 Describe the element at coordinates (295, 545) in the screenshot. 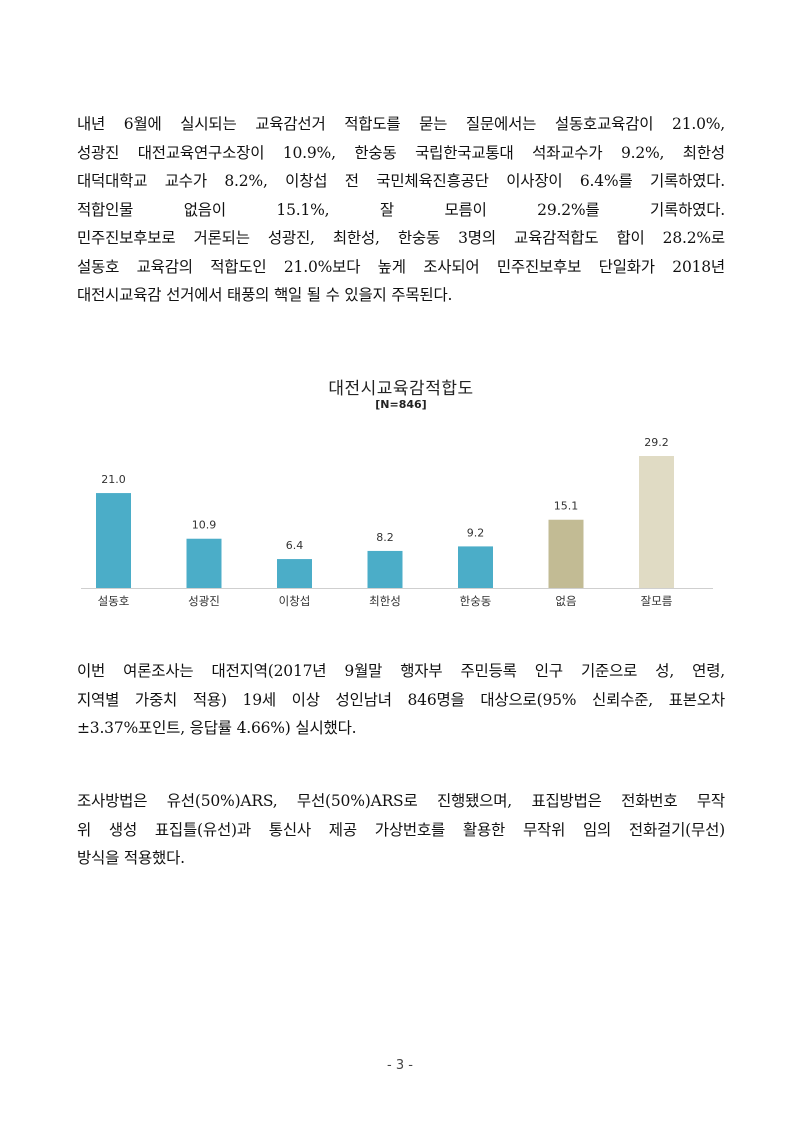

I see `data-label: 6.4` at that location.